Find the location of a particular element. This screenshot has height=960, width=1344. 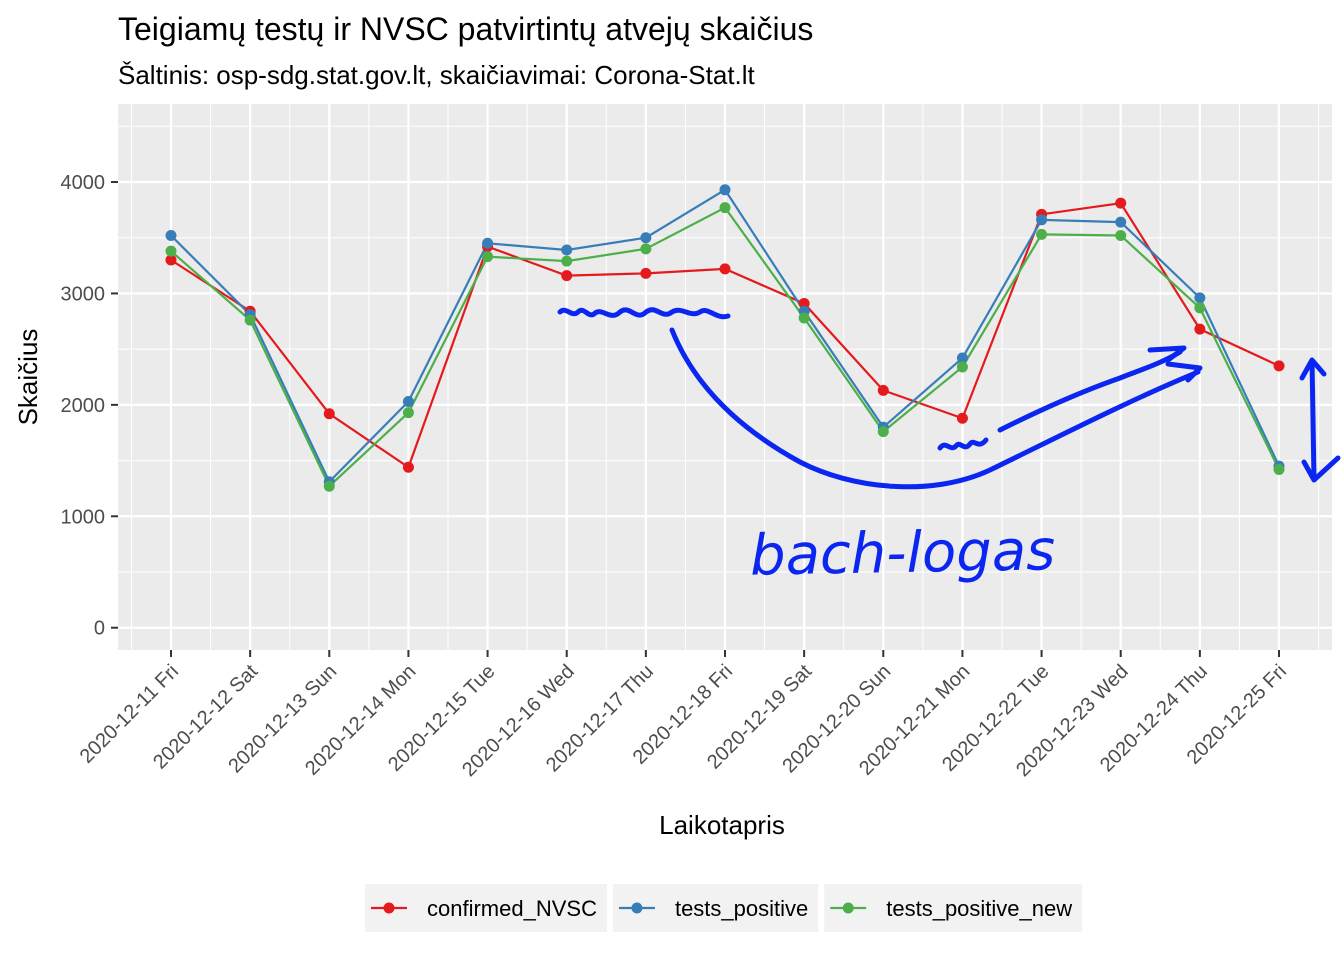

annotation-small-scribble is located at coordinates (963, 444).